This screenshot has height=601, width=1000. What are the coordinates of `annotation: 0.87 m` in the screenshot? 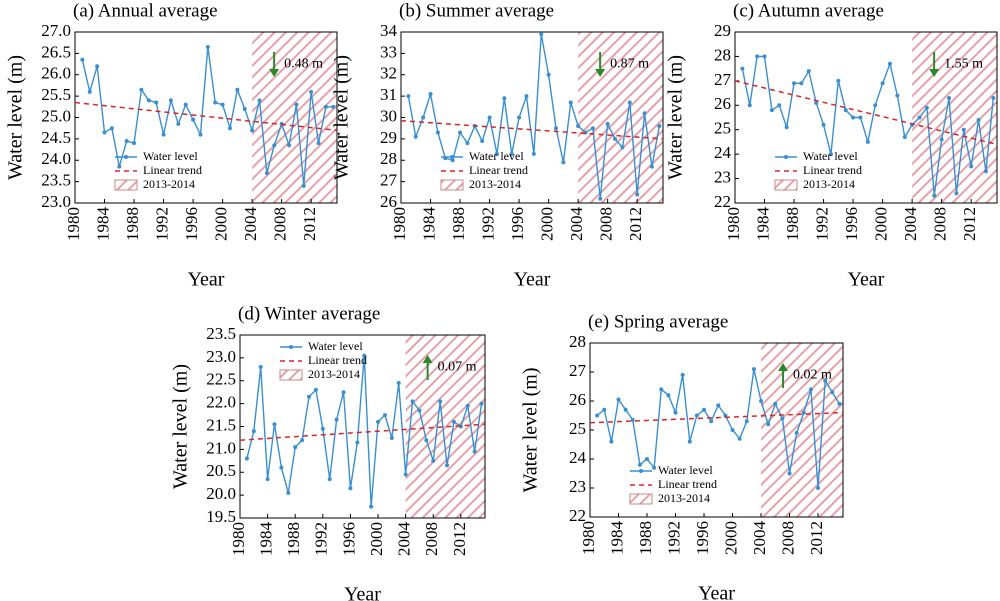 It's located at (629, 64).